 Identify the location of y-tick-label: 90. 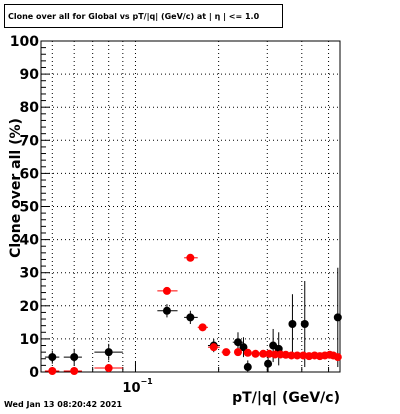
(30, 75).